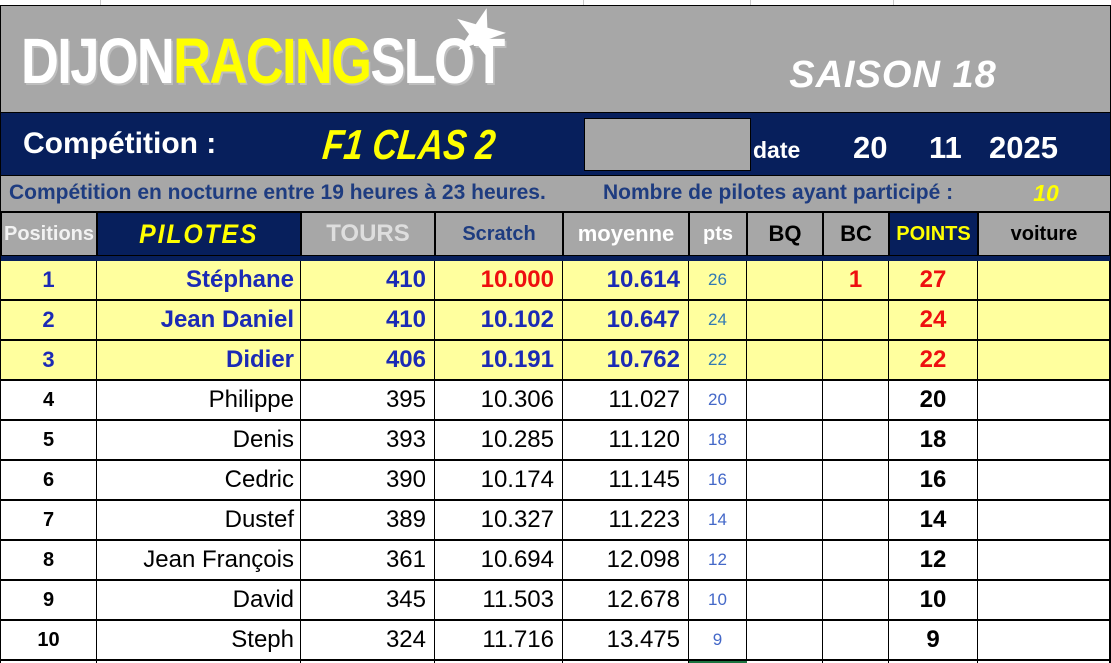 The width and height of the screenshot is (1111, 663). What do you see at coordinates (49, 234) in the screenshot?
I see `header-positions: Positions` at bounding box center [49, 234].